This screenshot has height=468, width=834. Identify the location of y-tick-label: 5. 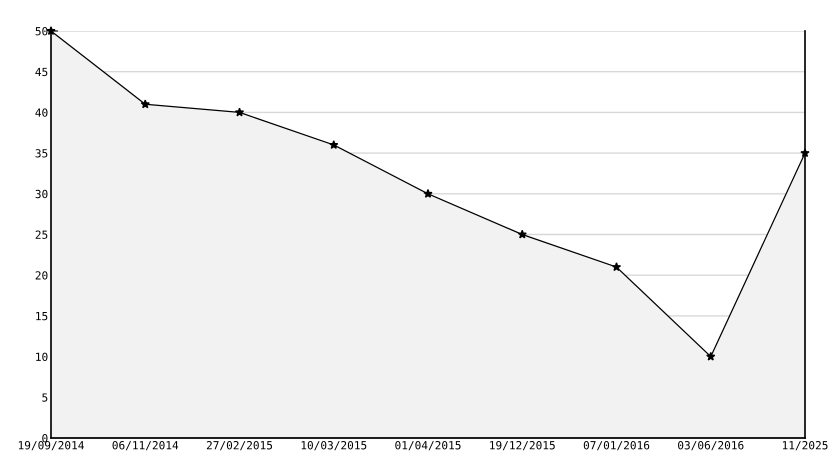
(45, 397).